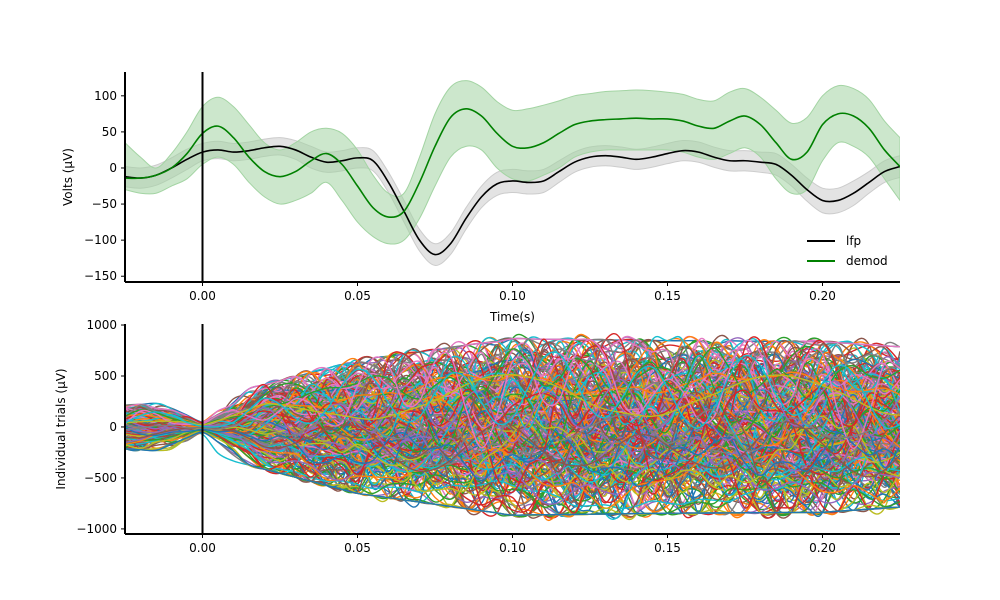 This screenshot has height=600, width=1000. I want to click on legend-label-demod: demod, so click(867, 261).